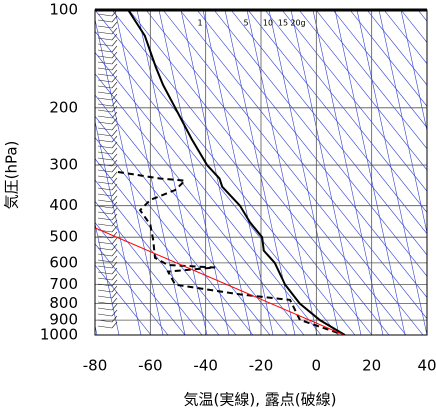 This screenshot has width=436, height=415. What do you see at coordinates (150, 366) in the screenshot?
I see `x-tick-label: -60` at bounding box center [150, 366].